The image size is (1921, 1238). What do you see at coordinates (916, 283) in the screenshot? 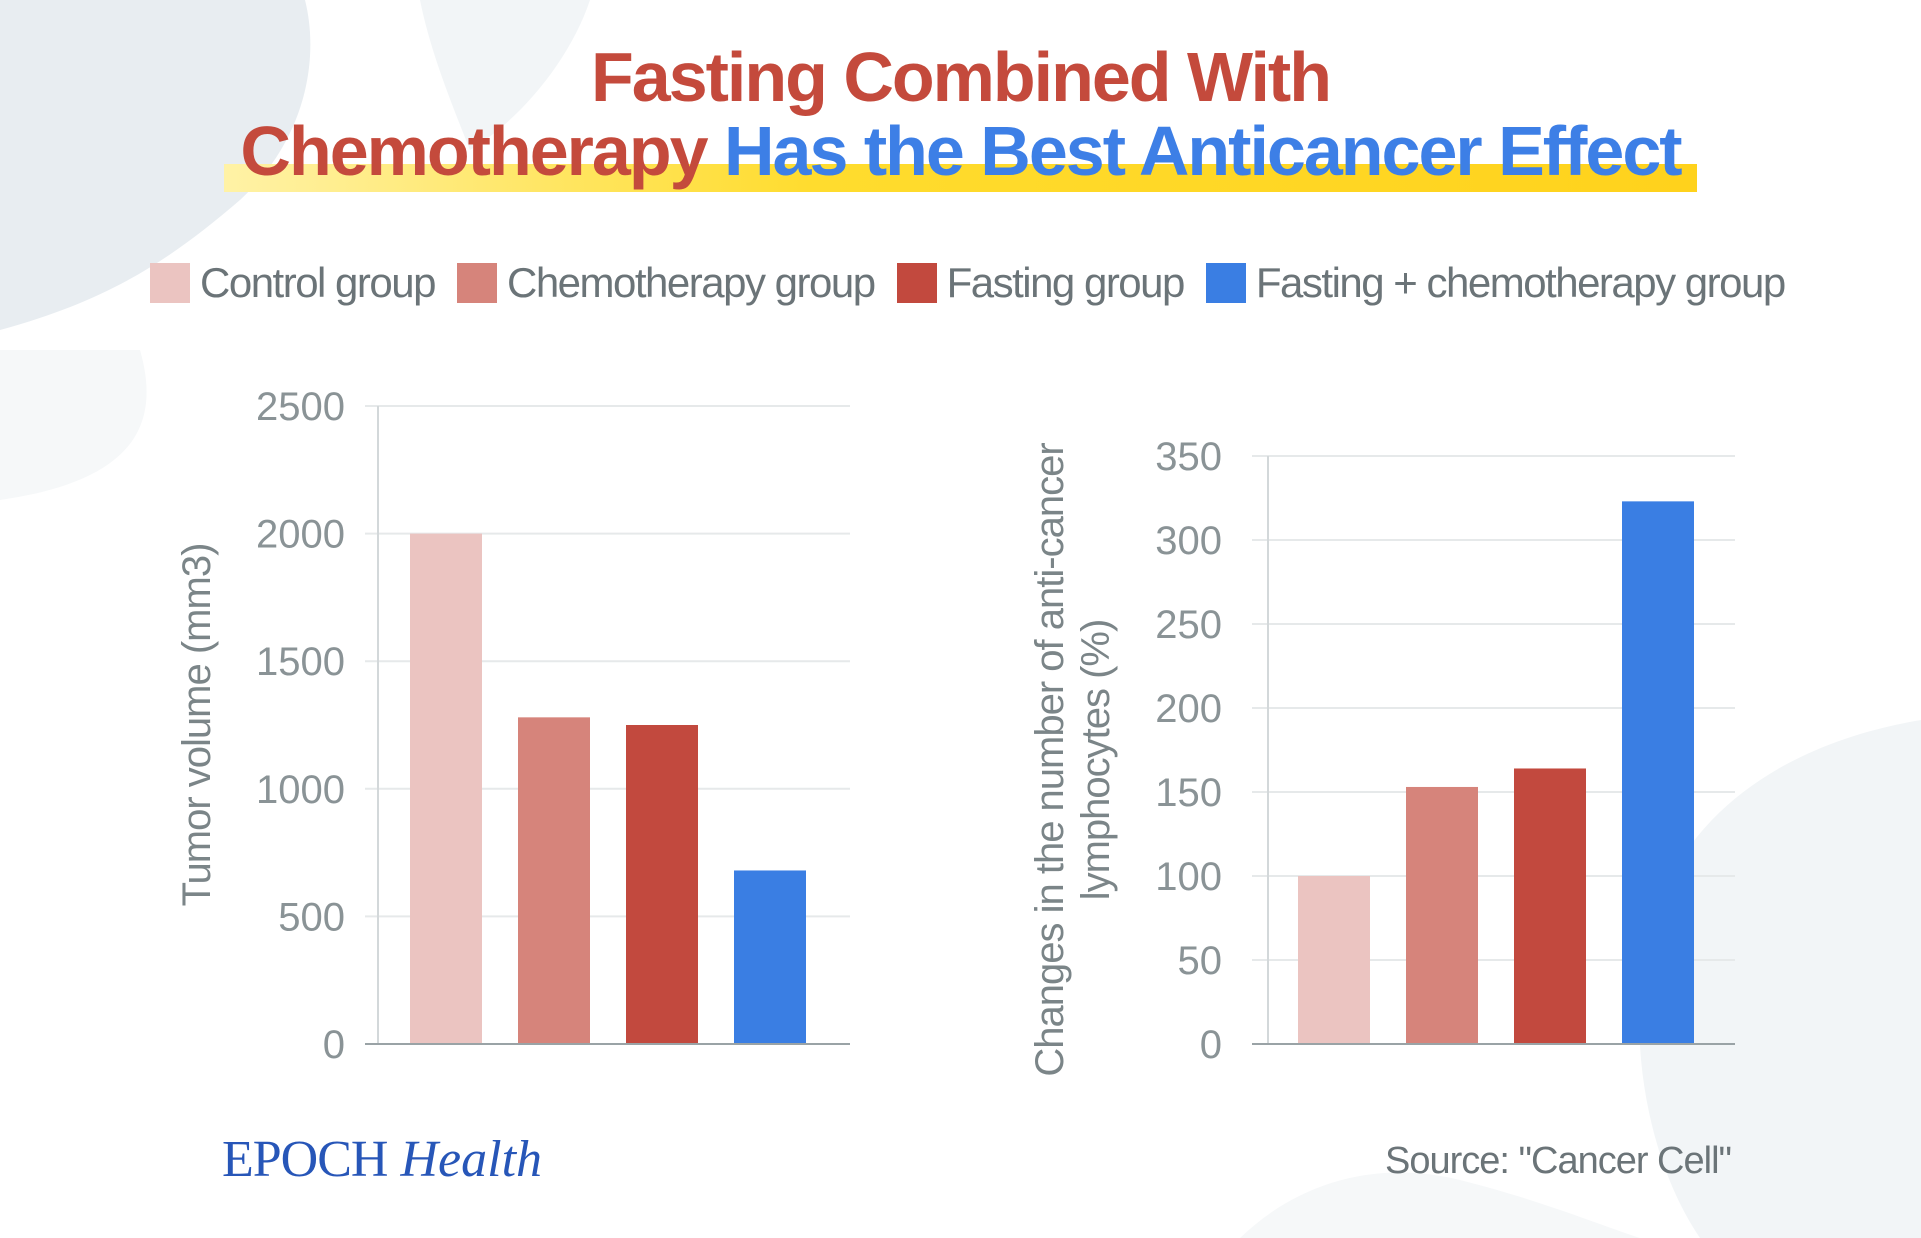
I see `legend-swatch-fasting` at bounding box center [916, 283].